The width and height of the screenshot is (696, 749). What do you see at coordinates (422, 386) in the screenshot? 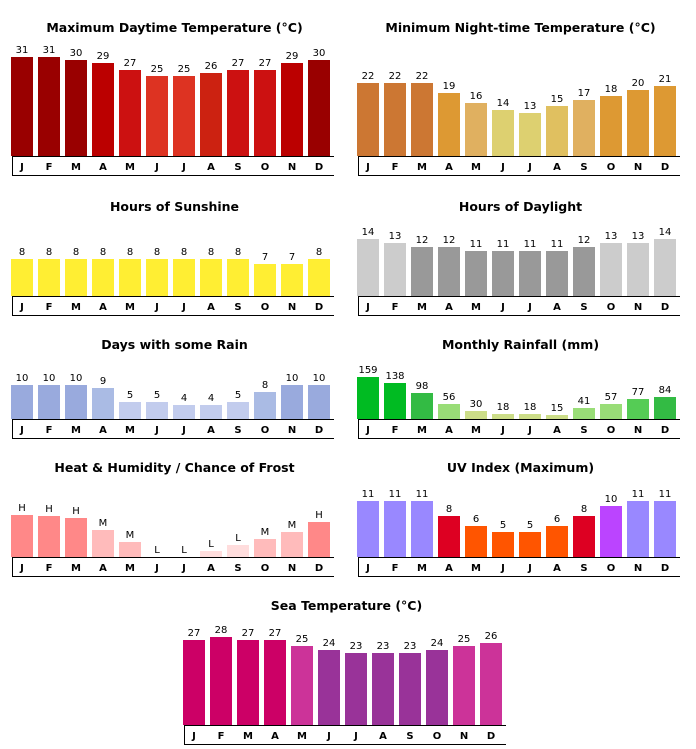
I see `value-label: 98` at bounding box center [422, 386].